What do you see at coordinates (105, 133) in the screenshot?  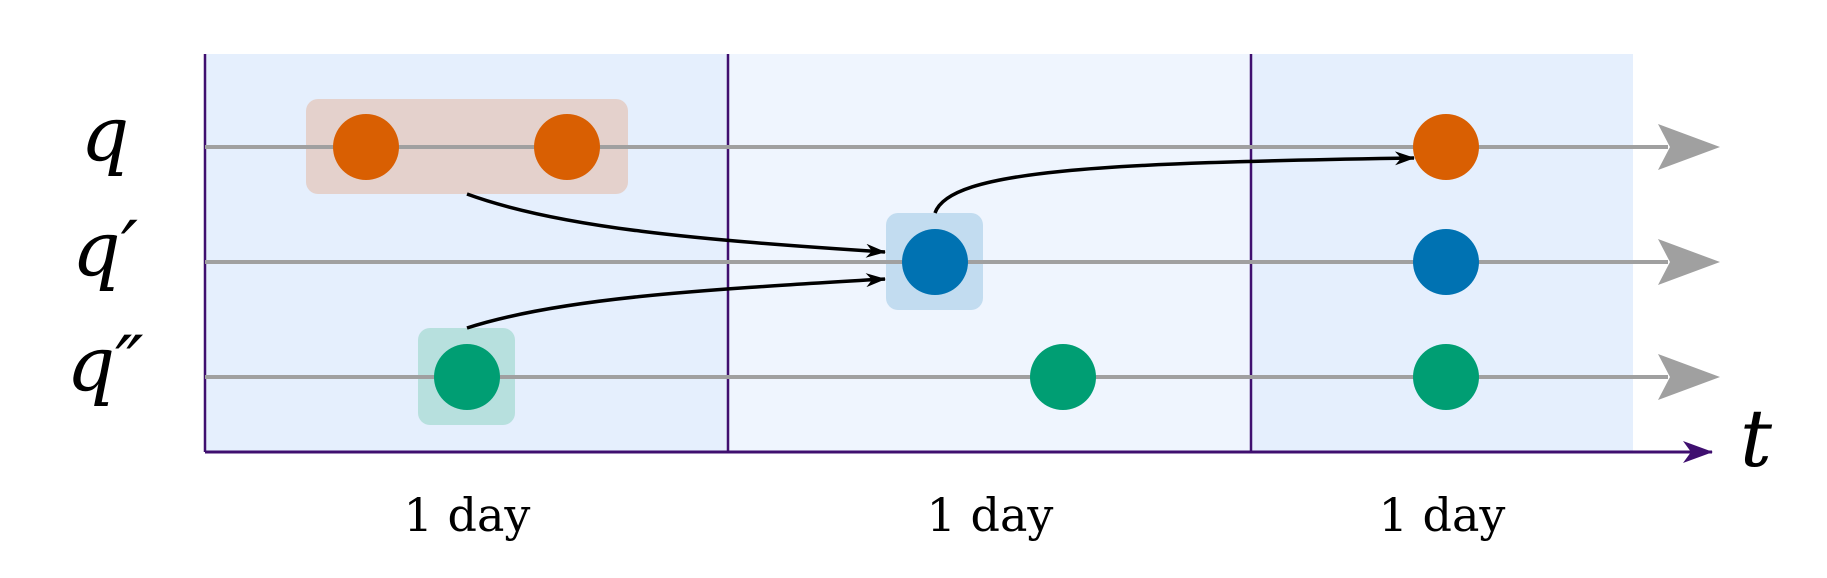 I see `row-label-q: q` at bounding box center [105, 133].